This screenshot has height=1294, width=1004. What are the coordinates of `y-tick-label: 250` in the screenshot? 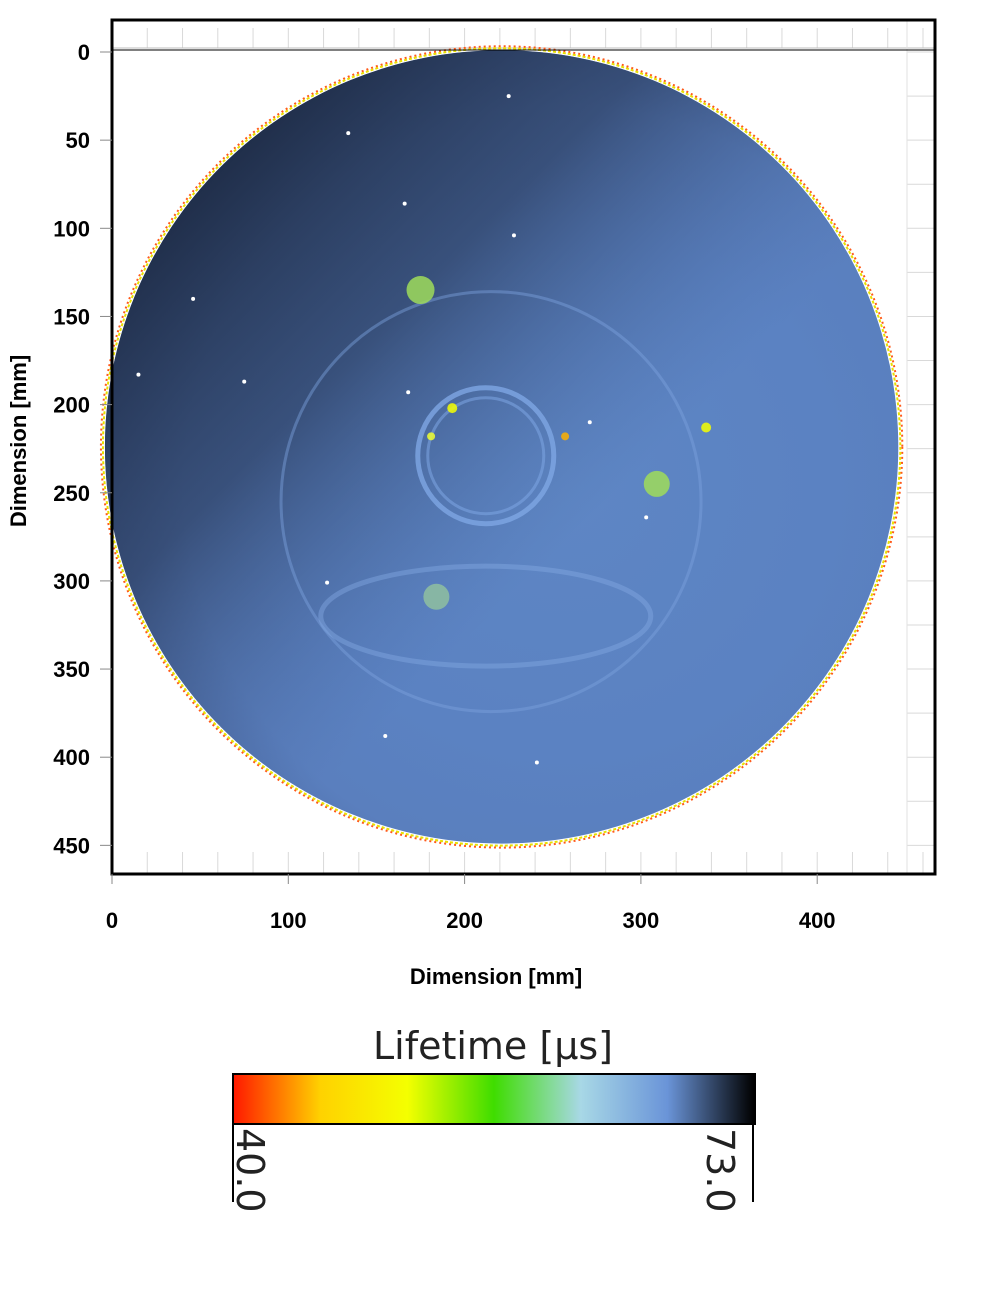 It's located at (71, 493).